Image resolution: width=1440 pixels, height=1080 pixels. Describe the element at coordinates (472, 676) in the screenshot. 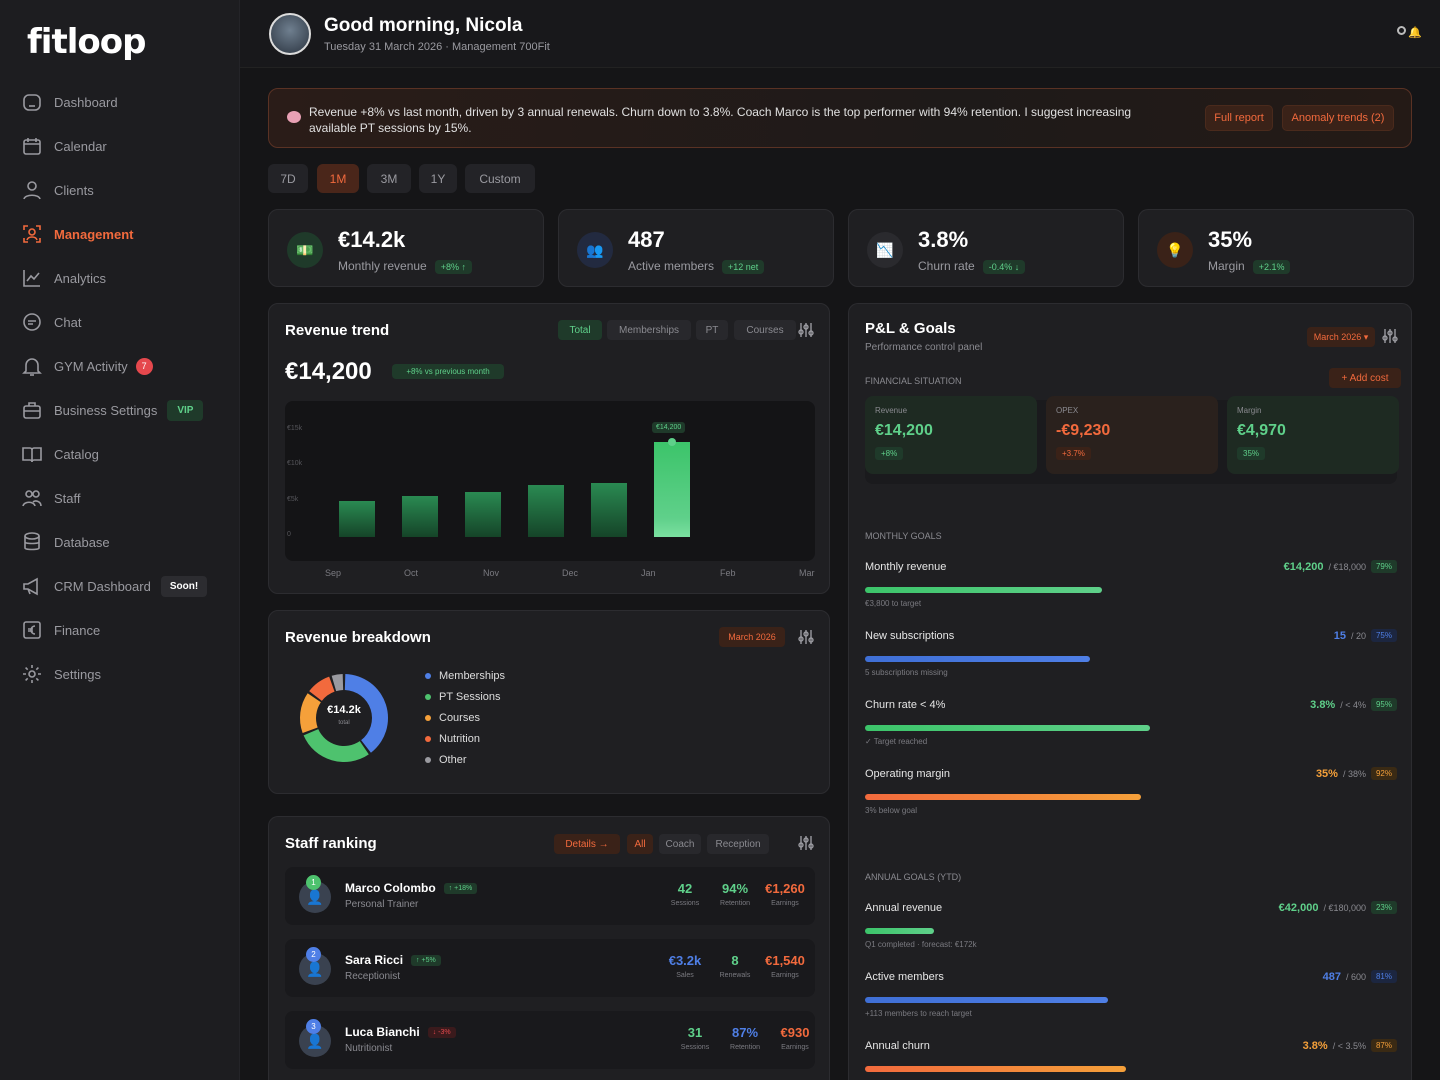

I see `legend-label: Memberships` at that location.